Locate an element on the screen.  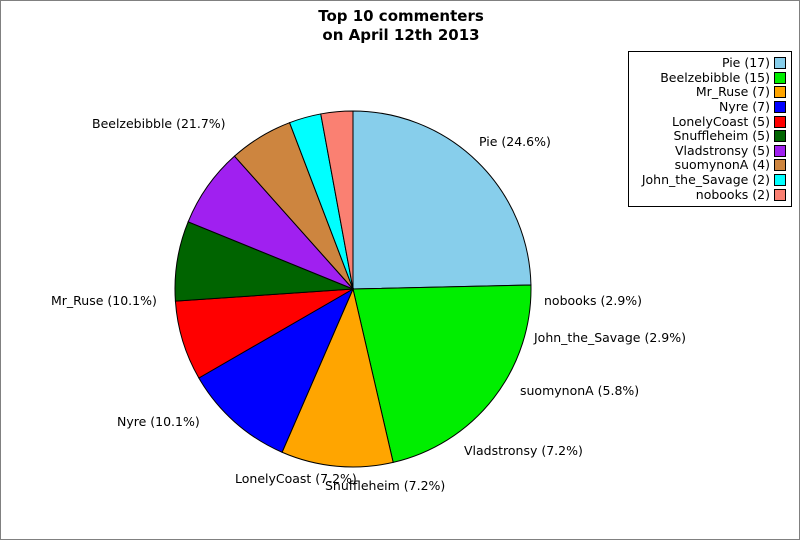
legend-item: Vladstronsy (5) is located at coordinates (709, 150).